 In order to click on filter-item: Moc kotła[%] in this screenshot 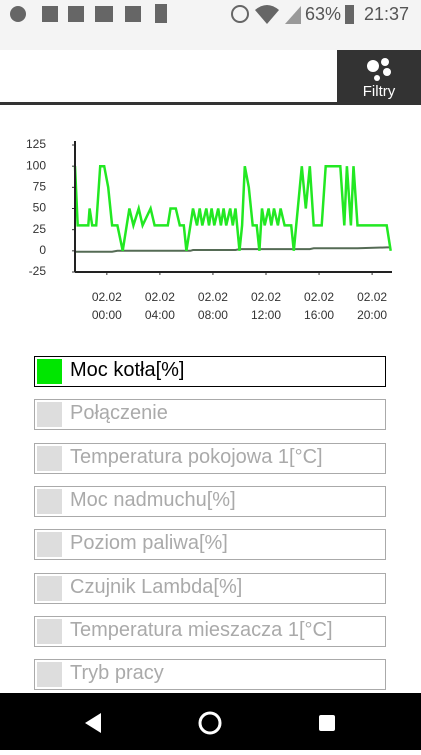, I will do `click(210, 371)`.